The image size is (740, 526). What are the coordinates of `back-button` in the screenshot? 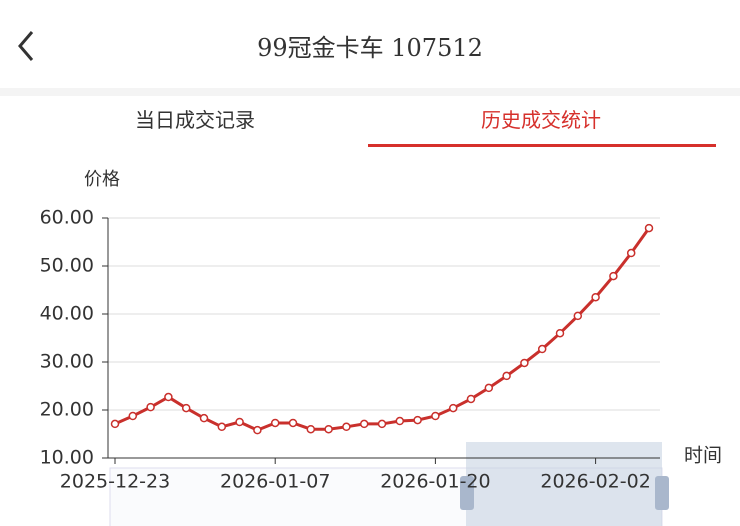 It's located at (28, 46).